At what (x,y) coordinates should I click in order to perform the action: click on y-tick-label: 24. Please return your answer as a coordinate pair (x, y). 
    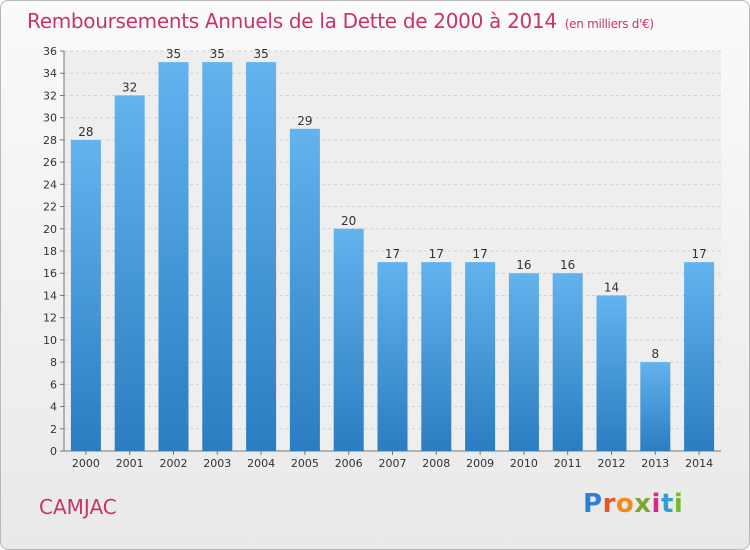
    Looking at the image, I should click on (50, 184).